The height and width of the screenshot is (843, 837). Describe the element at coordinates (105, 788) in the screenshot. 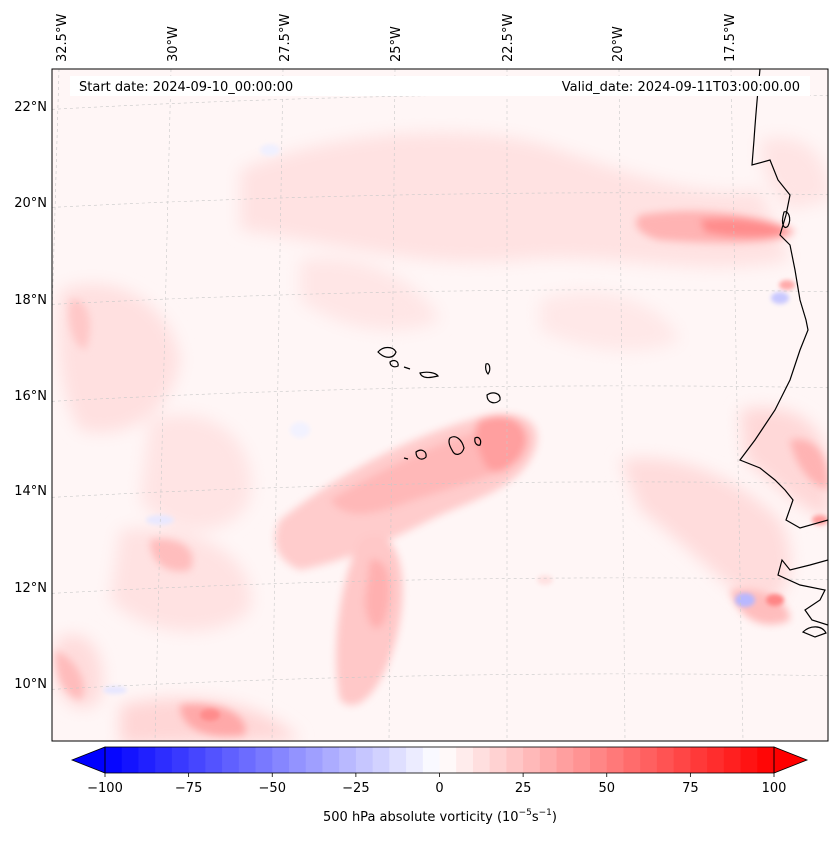

I see `colorbar-tick-label: −100` at that location.